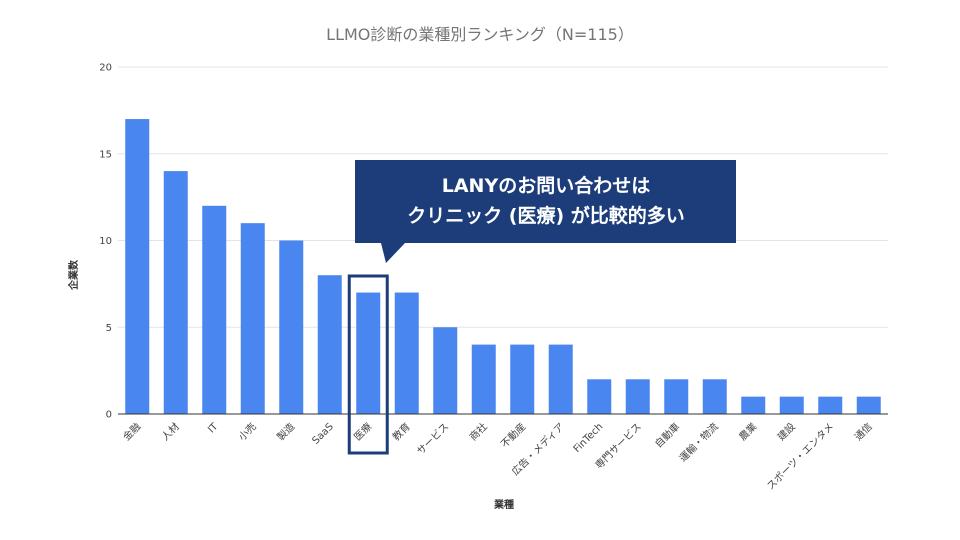  What do you see at coordinates (667, 435) in the screenshot?
I see `x-category-label: 自動車` at bounding box center [667, 435].